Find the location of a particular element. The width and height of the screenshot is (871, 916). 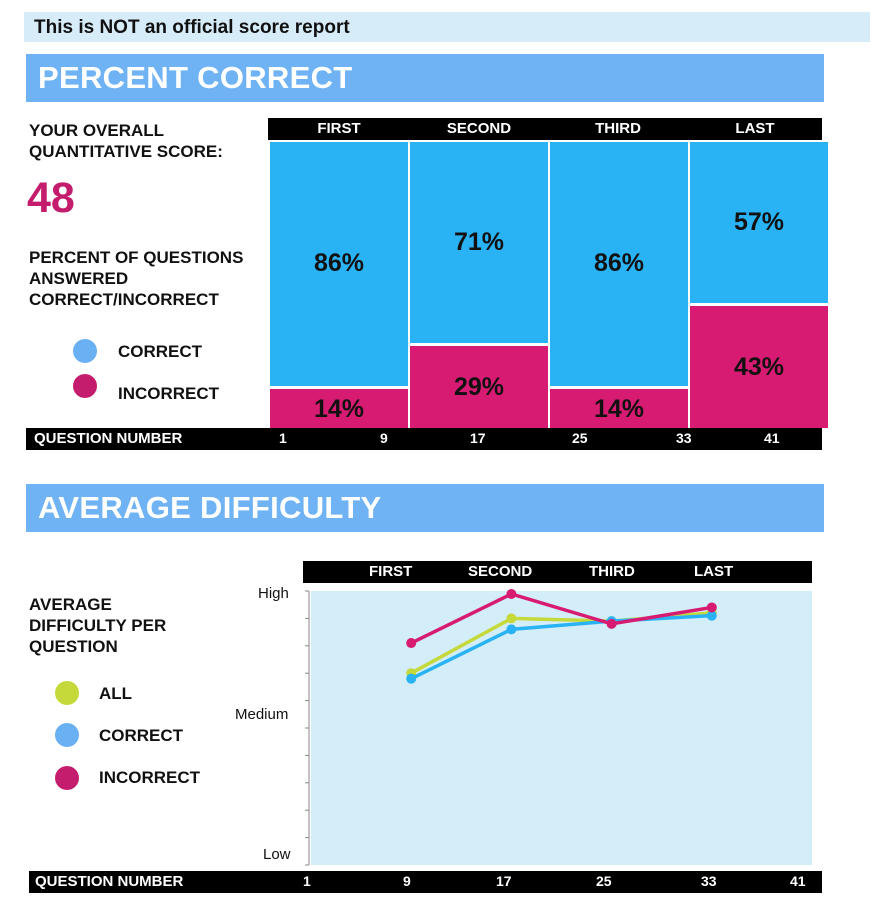

overall-score-value: 48 is located at coordinates (51, 198).